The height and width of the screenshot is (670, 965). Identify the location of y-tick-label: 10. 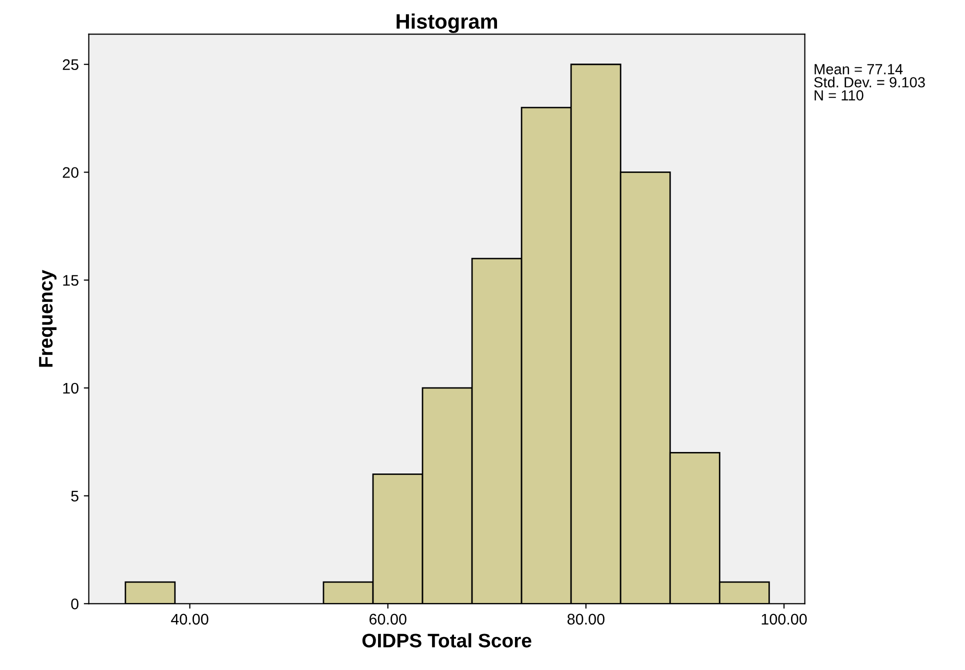
(70, 388).